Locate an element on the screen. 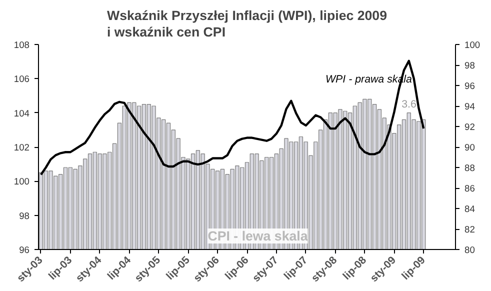 This screenshot has width=491, height=291. y-tick-label: 98 is located at coordinates (24, 215).